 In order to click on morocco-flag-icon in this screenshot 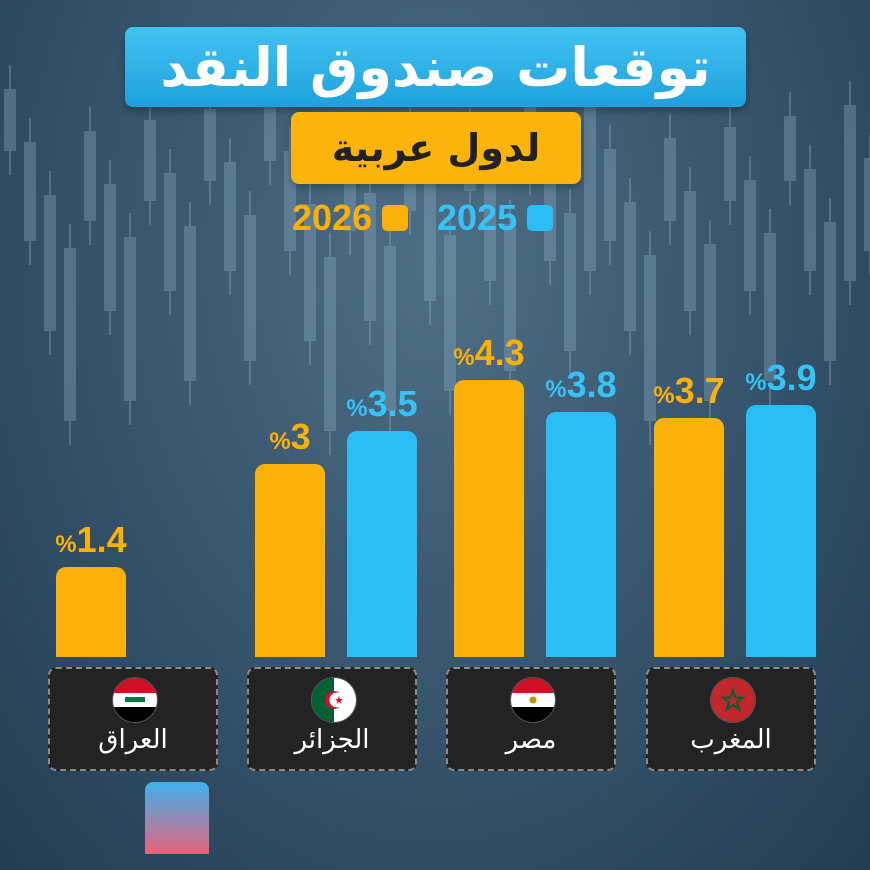, I will do `click(733, 700)`.